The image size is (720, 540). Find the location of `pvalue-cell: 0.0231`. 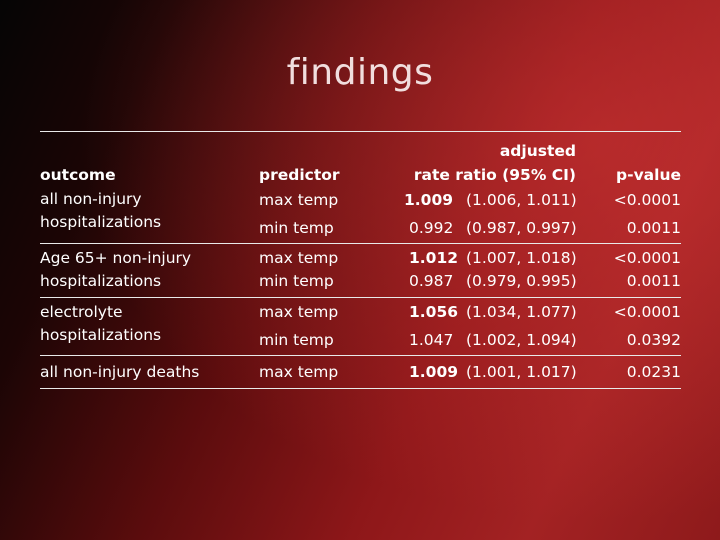

pvalue-cell: 0.0231 is located at coordinates (653, 372).